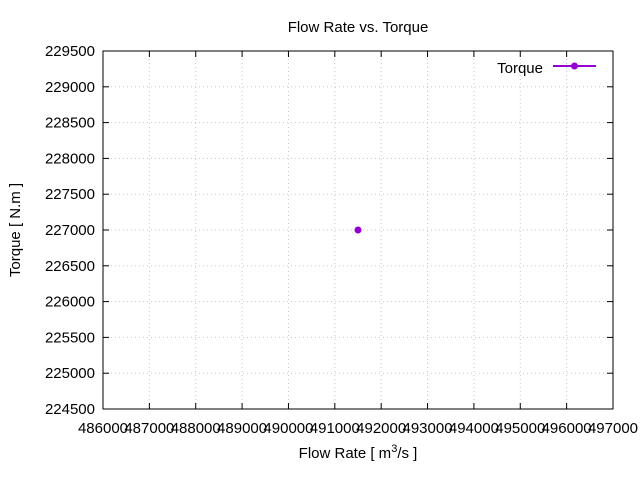 The image size is (640, 480). Describe the element at coordinates (520, 428) in the screenshot. I see `x-tick-label: 495000` at that location.